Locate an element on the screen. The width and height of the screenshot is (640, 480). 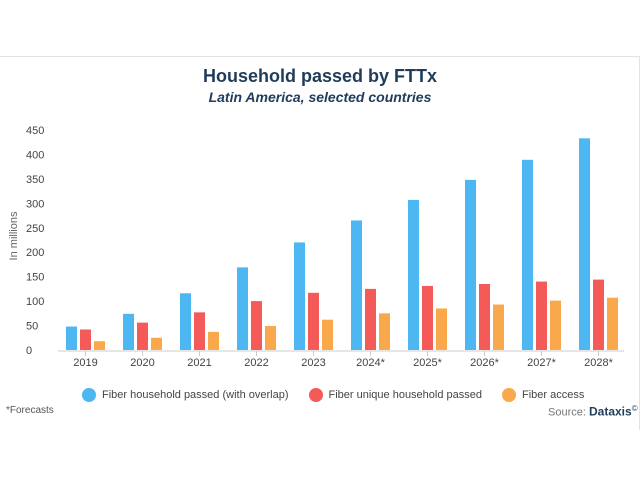
legend-label: Fiber access is located at coordinates (553, 395).